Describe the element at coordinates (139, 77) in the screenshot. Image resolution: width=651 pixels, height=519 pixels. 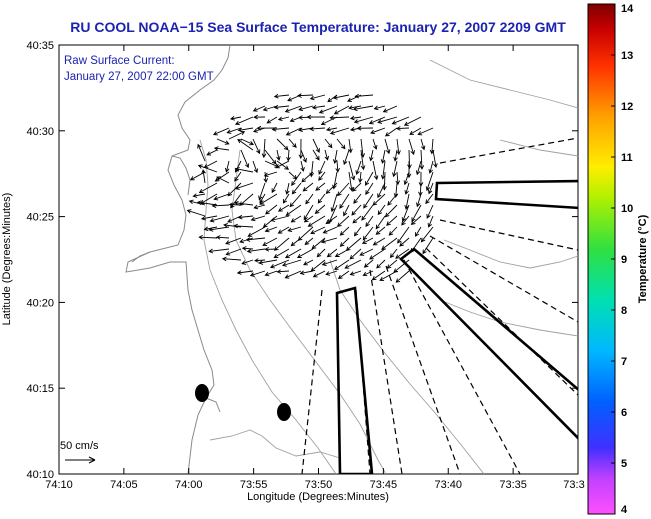
I see `current-time: January 27, 2007 22:00 GMT` at that location.